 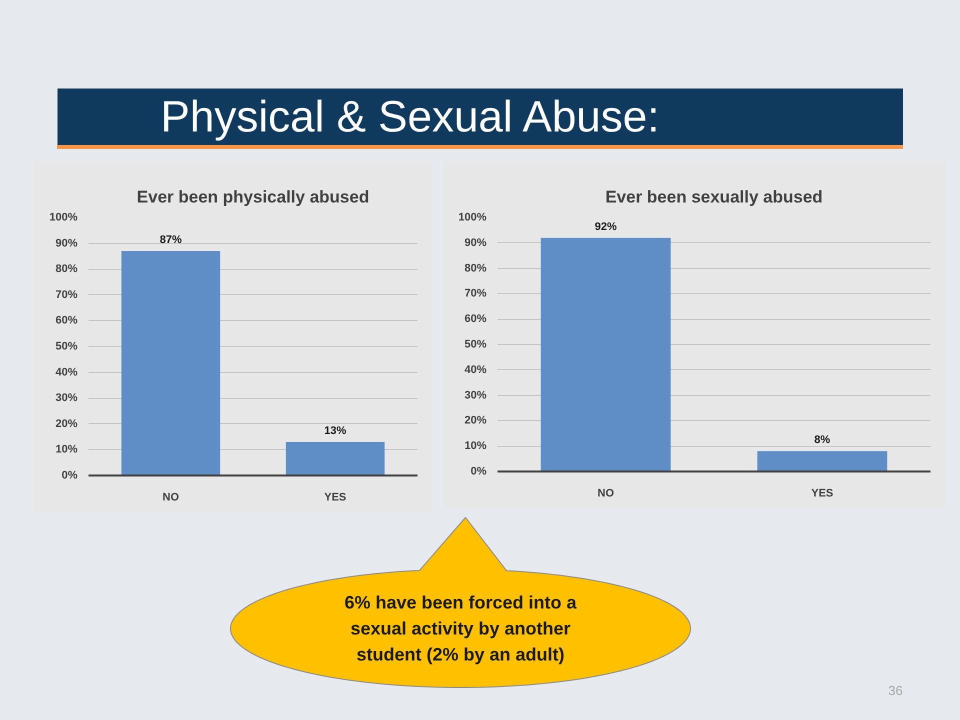 What do you see at coordinates (895, 690) in the screenshot?
I see `text: 36` at bounding box center [895, 690].